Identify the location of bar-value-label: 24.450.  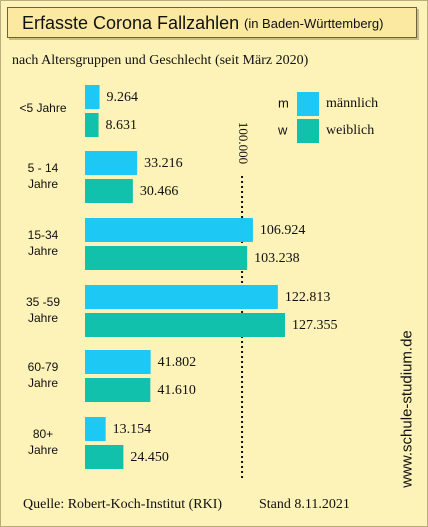
(149, 457).